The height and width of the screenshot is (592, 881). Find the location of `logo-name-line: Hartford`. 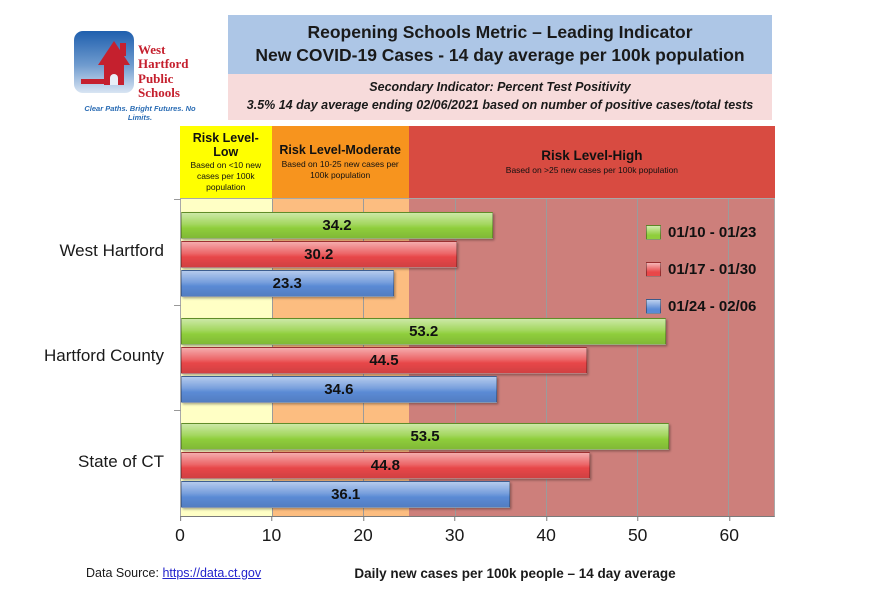

logo-name-line: Hartford is located at coordinates (163, 64).